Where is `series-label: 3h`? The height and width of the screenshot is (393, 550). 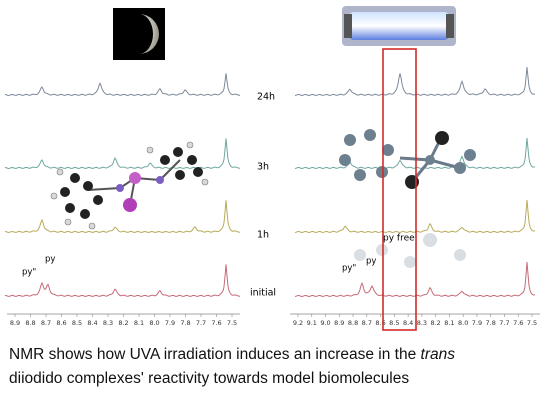 series-label: 3h is located at coordinates (263, 167).